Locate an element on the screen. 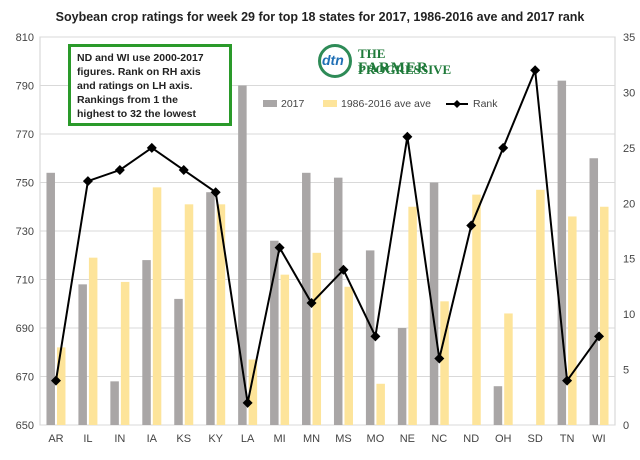 The height and width of the screenshot is (460, 640). left-axis-tick-label: 810 is located at coordinates (25, 38).